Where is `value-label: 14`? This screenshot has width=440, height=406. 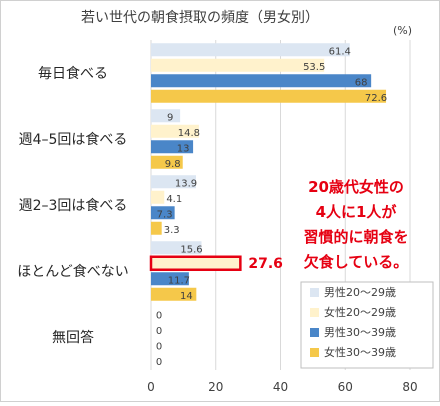
value-label: 14 is located at coordinates (186, 296).